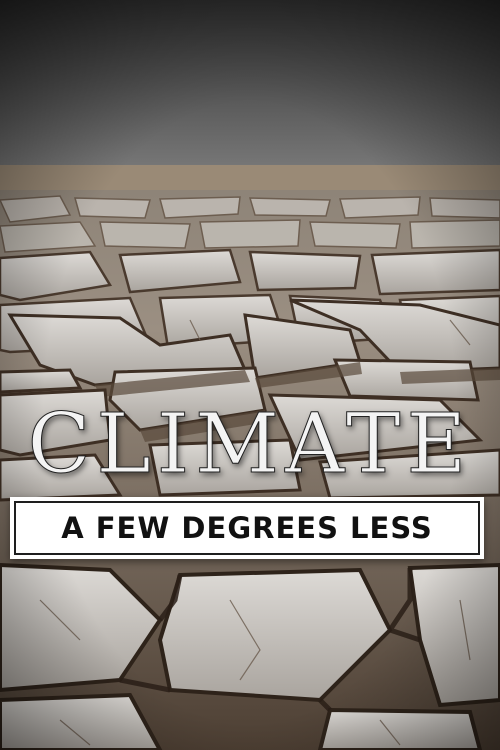 Image resolution: width=500 pixels, height=750 pixels. Describe the element at coordinates (250, 445) in the screenshot. I see `poster-title: CLIMATE` at that location.